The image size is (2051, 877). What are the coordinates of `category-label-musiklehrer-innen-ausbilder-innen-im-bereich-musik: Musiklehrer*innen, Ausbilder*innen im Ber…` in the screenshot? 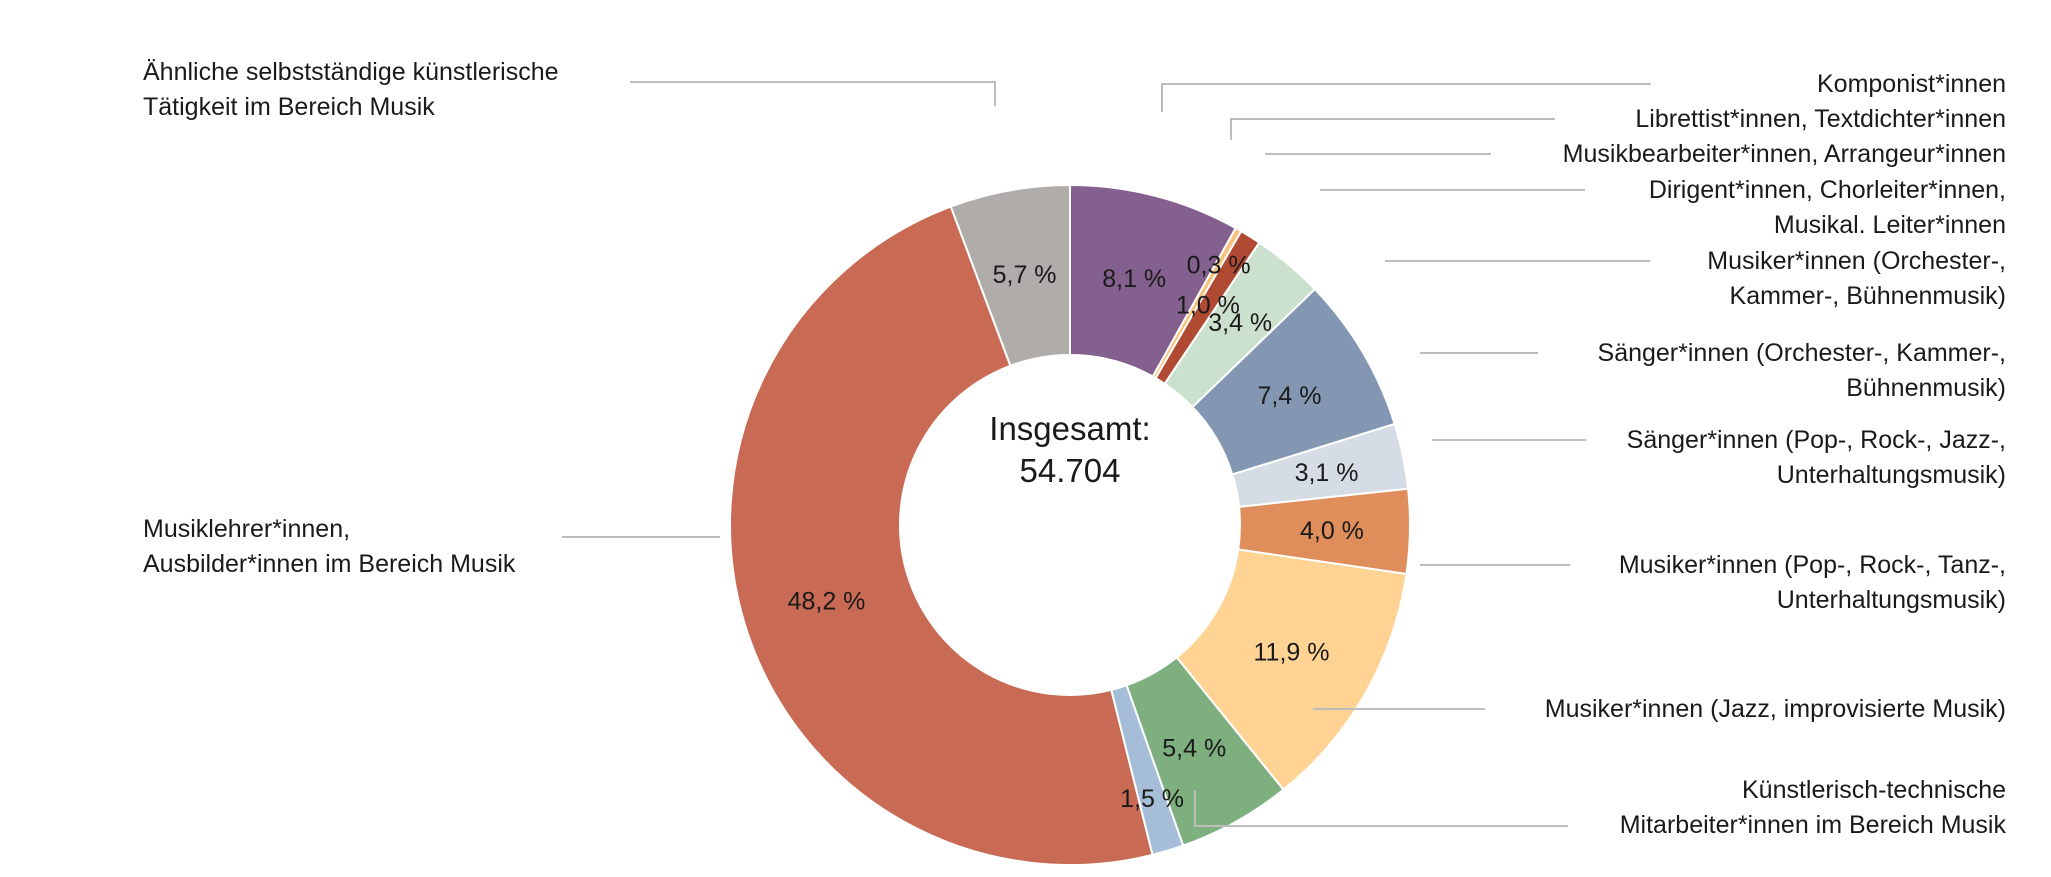 It's located at (329, 546).